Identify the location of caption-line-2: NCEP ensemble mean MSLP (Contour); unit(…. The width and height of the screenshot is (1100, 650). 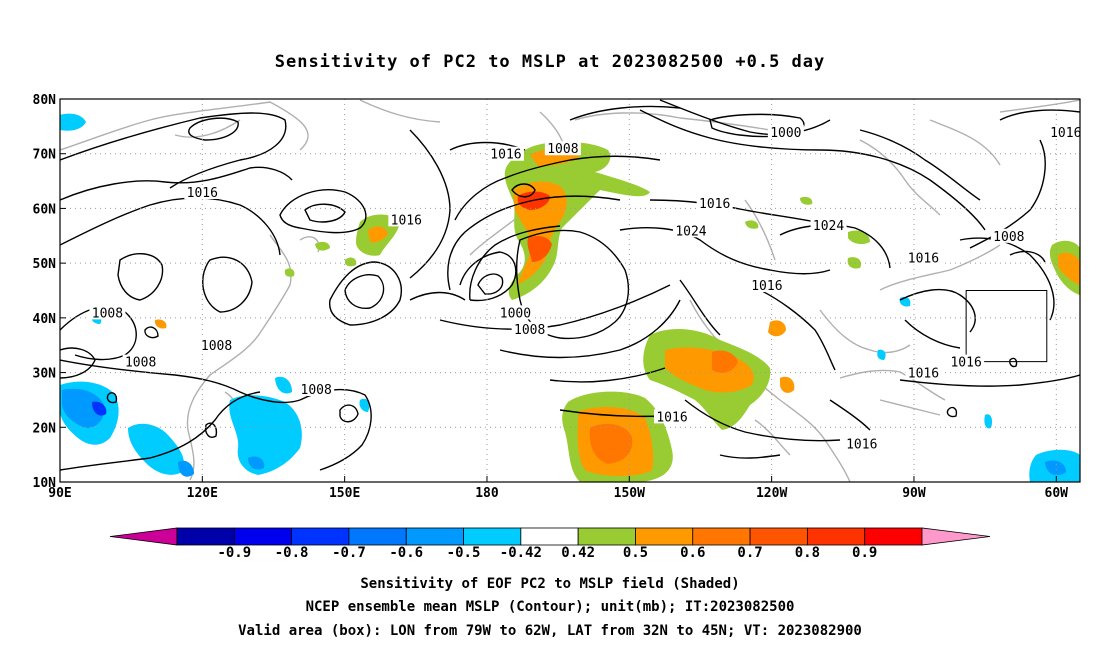
(550, 607).